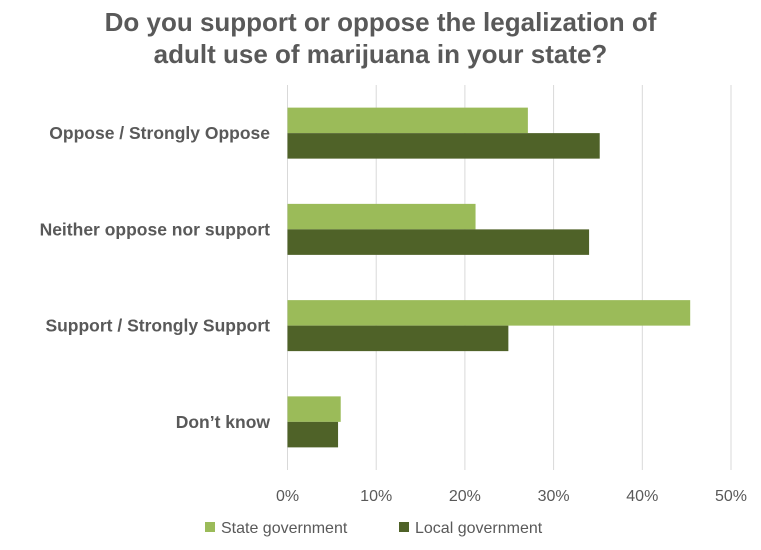  What do you see at coordinates (287, 496) in the screenshot?
I see `x-tick-label: 0%` at bounding box center [287, 496].